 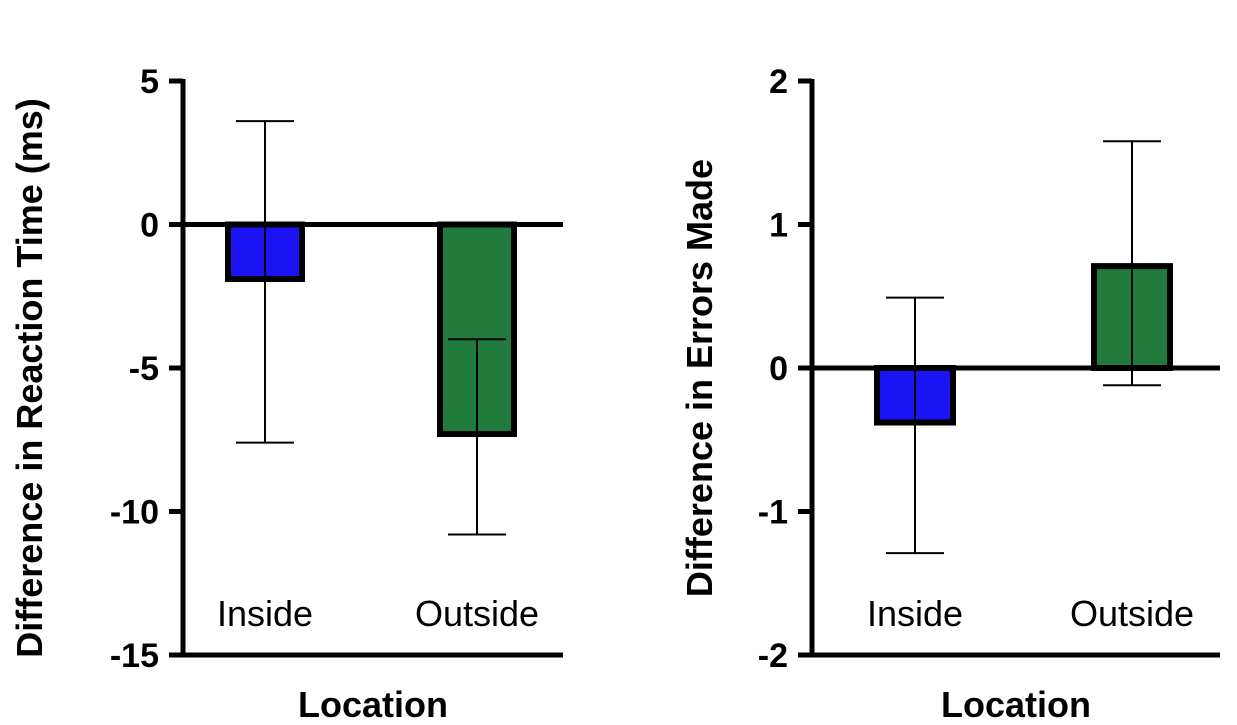 I want to click on chart-0-y-tick-label: -10, so click(x=134, y=513).